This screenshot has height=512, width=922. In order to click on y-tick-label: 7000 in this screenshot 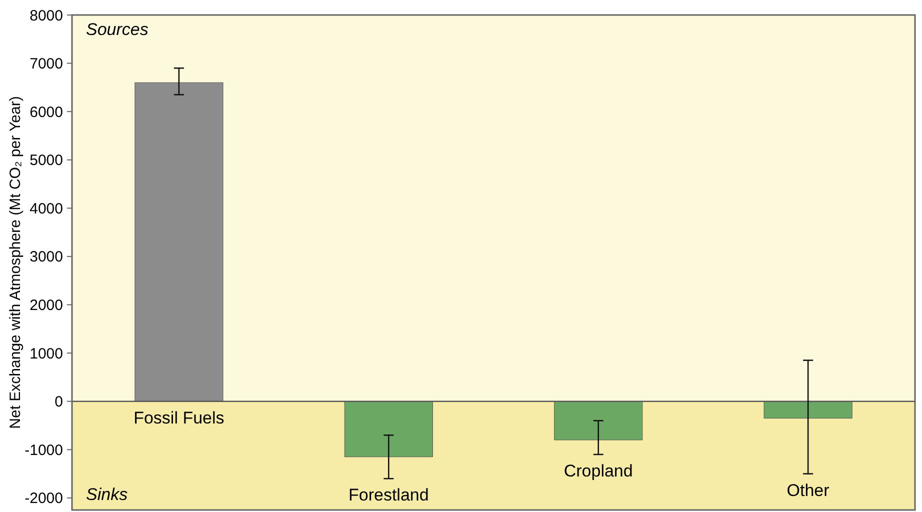, I will do `click(46, 64)`.